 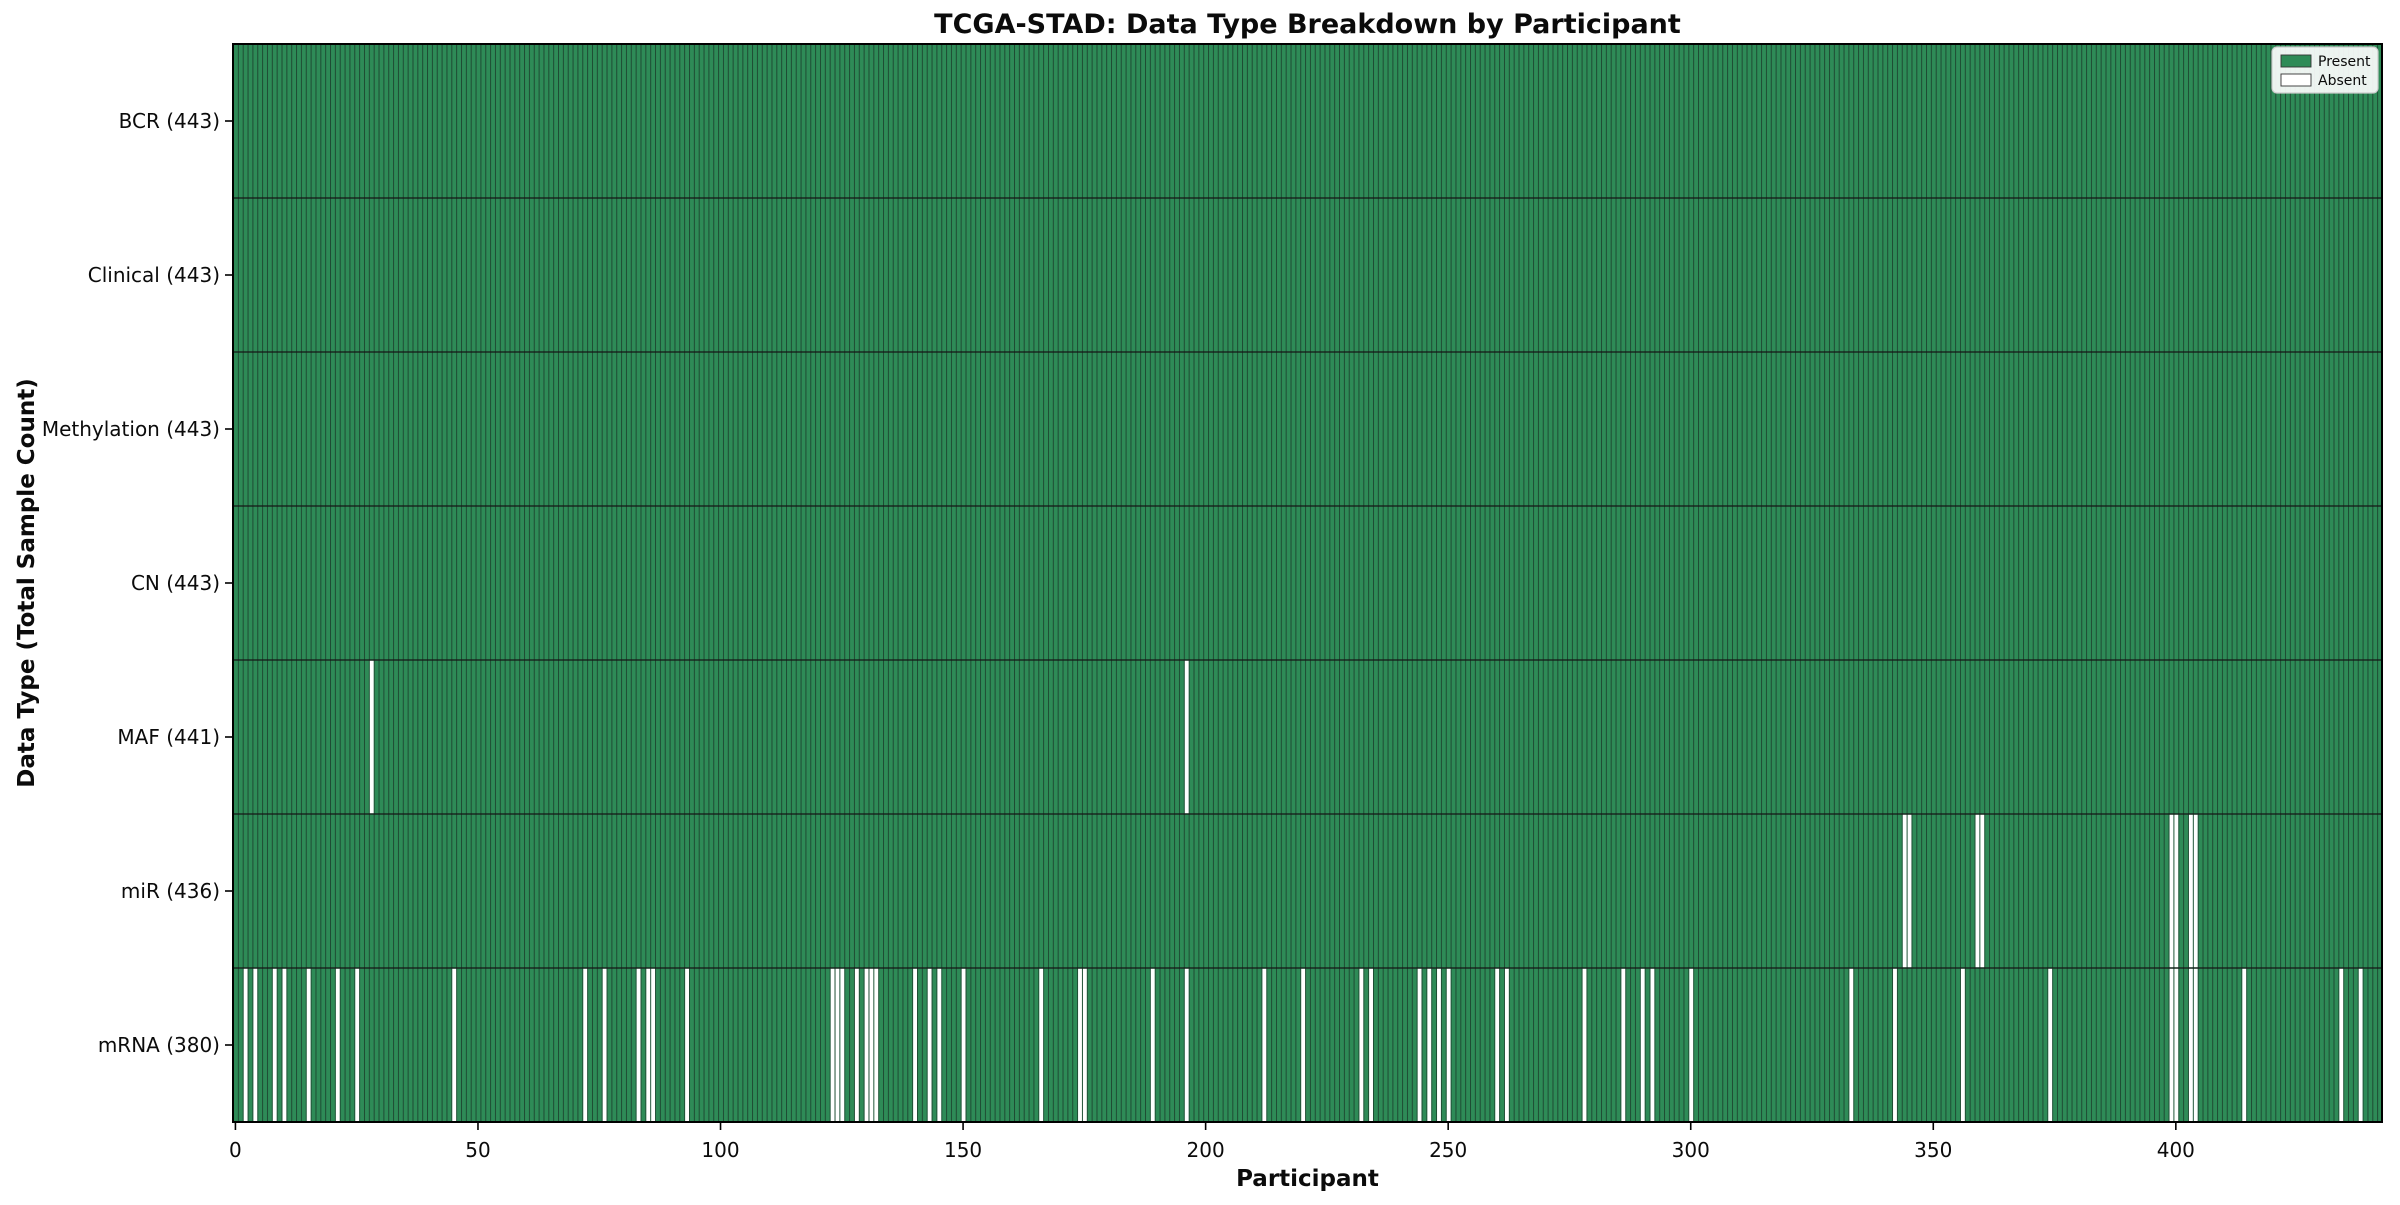 I want to click on y-tick-label: mRNA (380), so click(x=159, y=1045).